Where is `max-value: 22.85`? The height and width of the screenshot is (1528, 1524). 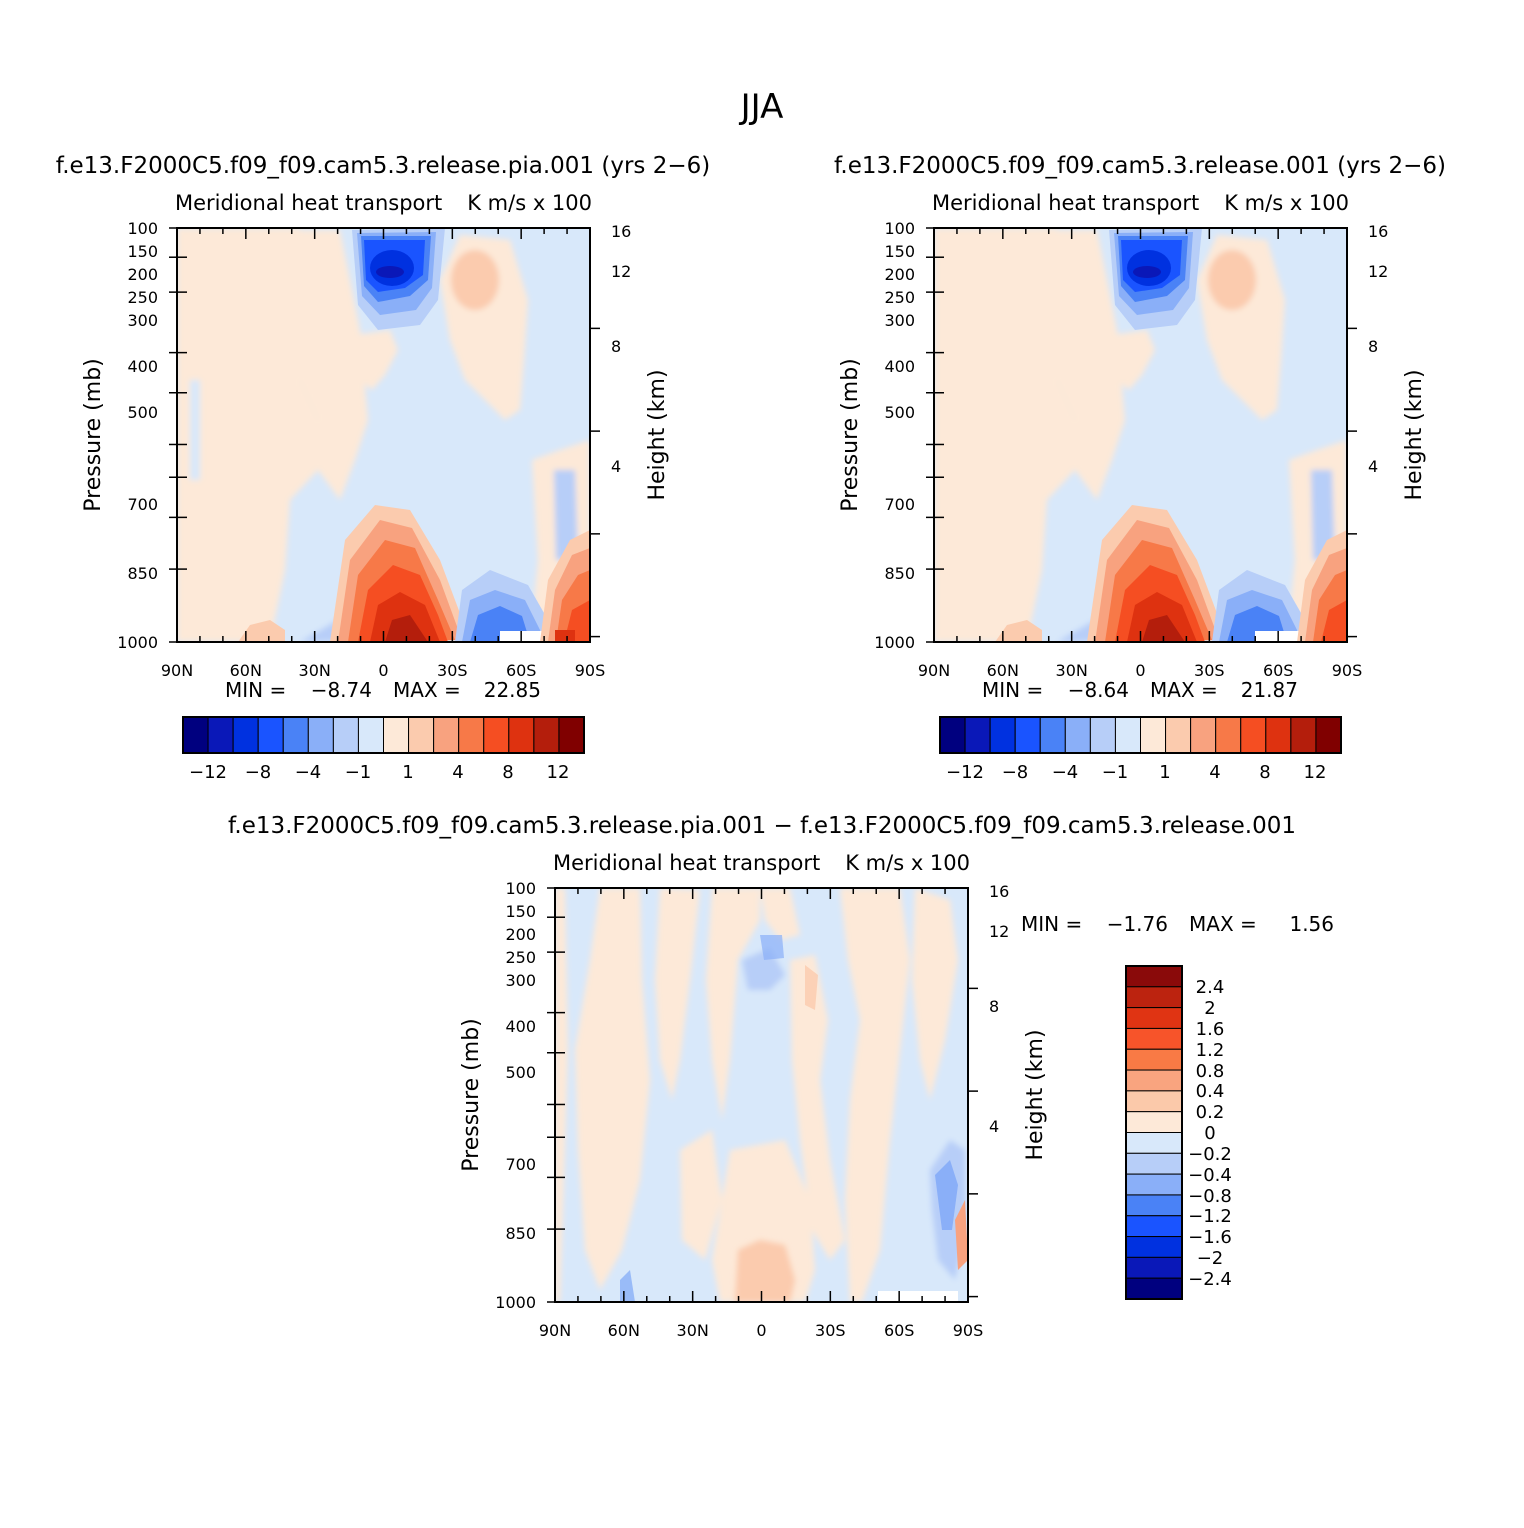
max-value: 22.85 is located at coordinates (512, 690).